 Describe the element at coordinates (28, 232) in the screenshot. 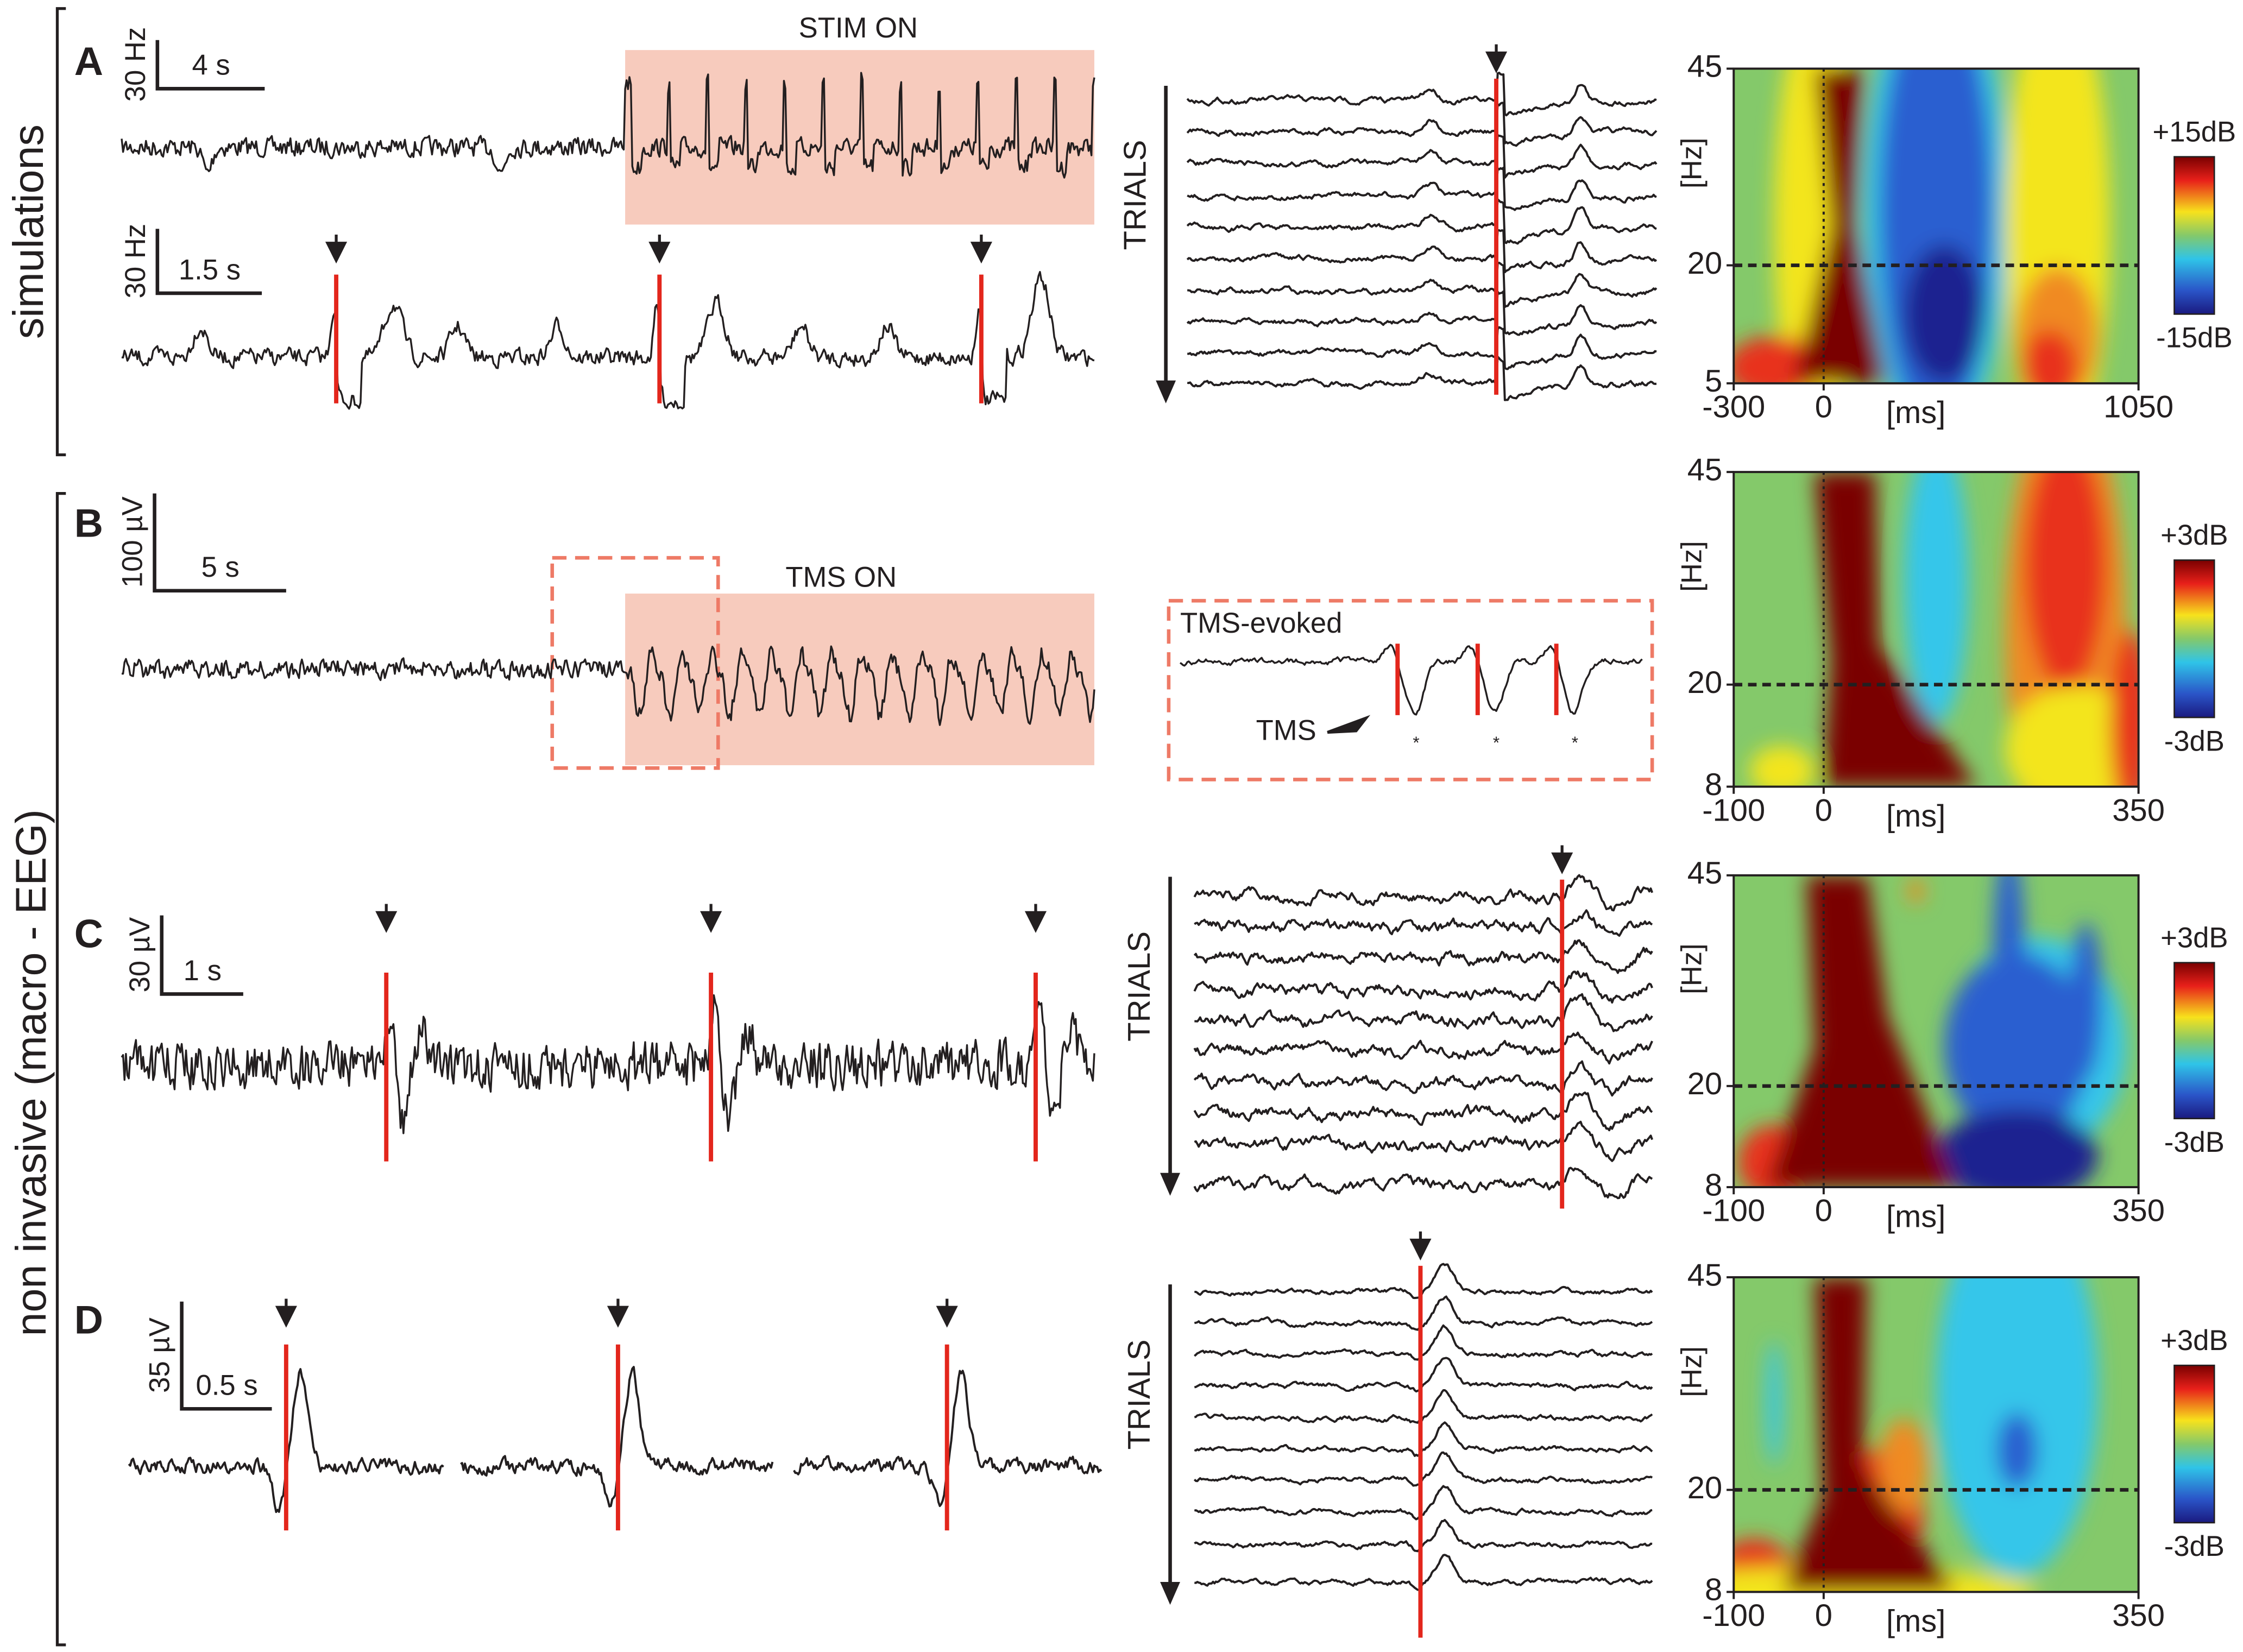

I see `side-label: simulations` at that location.